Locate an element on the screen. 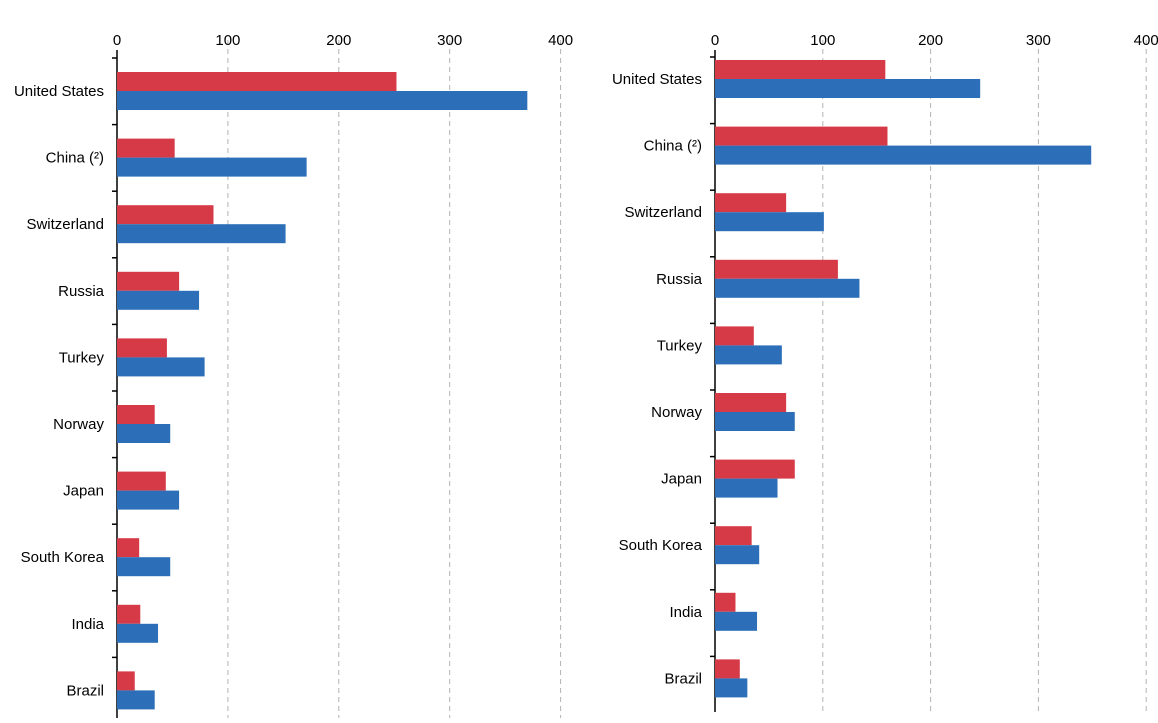  x-tick-label-2-100: 100 is located at coordinates (822, 40).